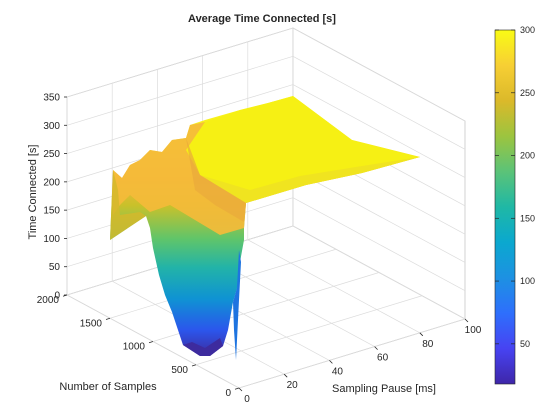 The width and height of the screenshot is (557, 419). Describe the element at coordinates (505, 207) in the screenshot. I see `colorbar` at that location.